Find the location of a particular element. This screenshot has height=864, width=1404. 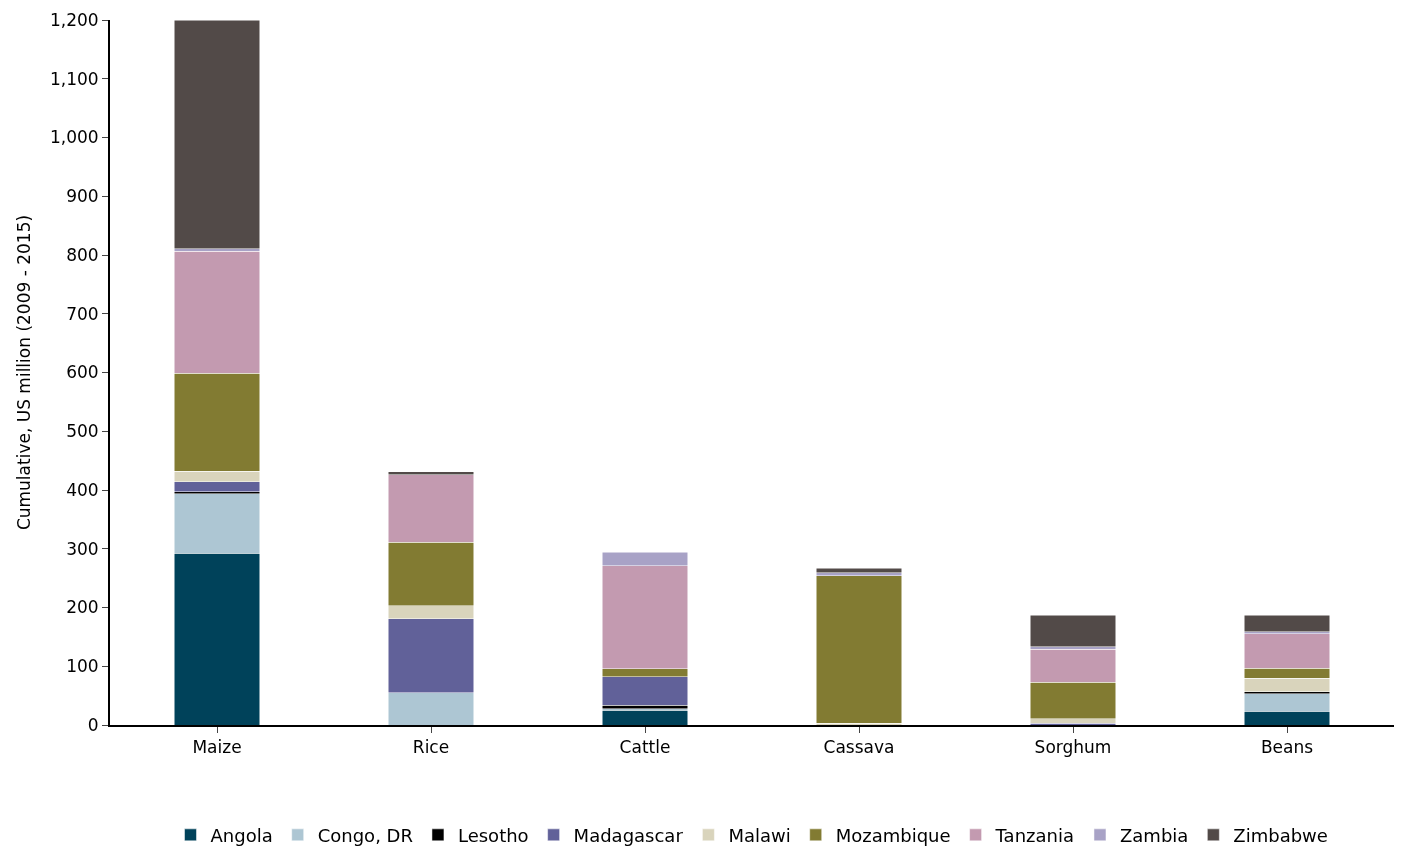

y-tick-label: 500 is located at coordinates (82, 431).